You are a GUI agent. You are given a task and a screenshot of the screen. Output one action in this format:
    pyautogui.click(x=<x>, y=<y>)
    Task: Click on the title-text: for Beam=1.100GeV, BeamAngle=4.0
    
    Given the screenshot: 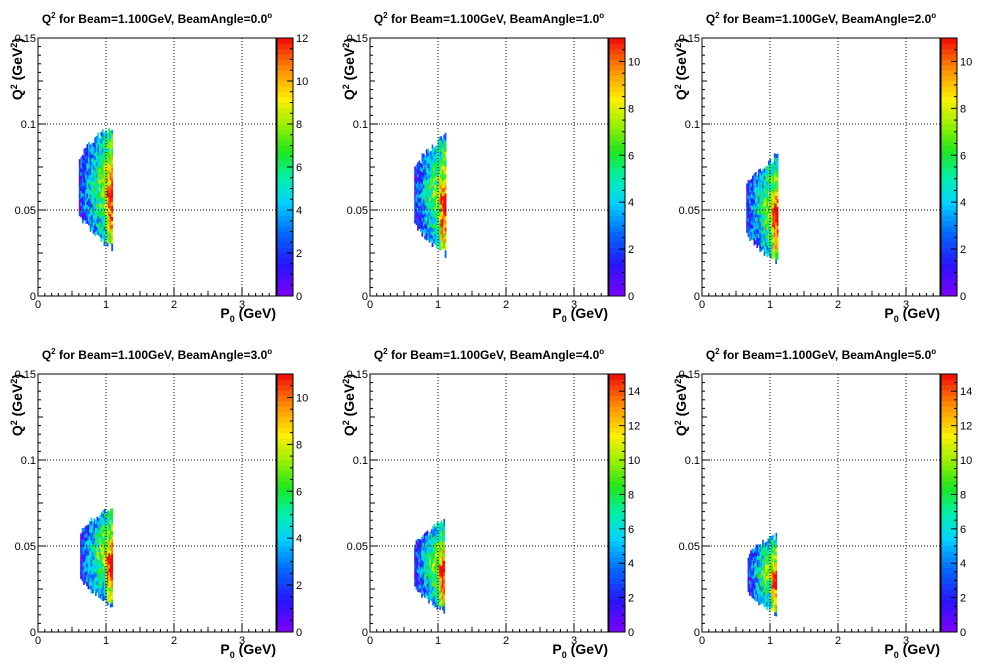 What is the action you would take?
    pyautogui.click(x=494, y=355)
    